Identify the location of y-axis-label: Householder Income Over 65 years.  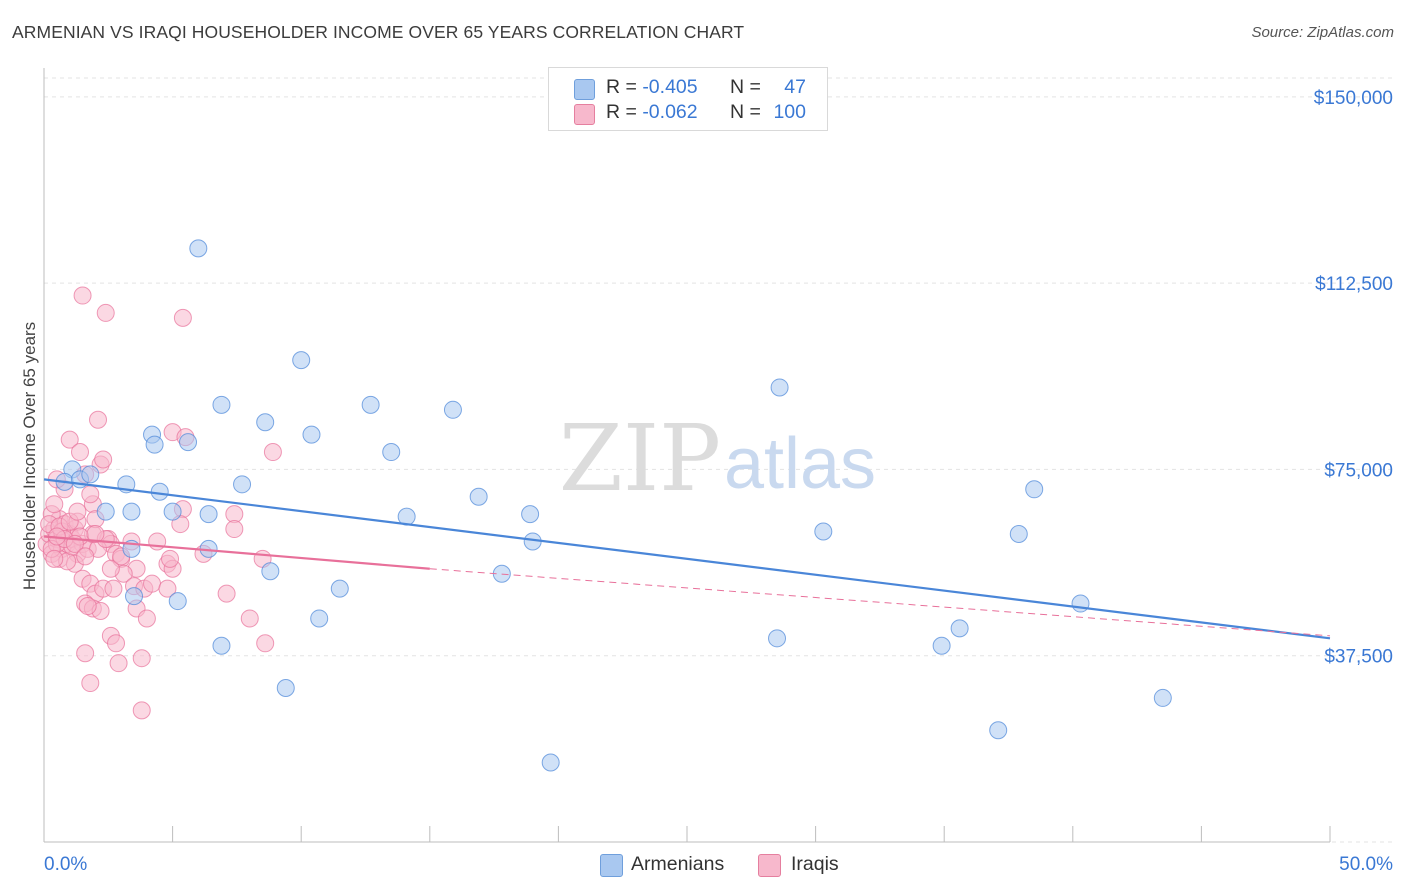
(29, 456).